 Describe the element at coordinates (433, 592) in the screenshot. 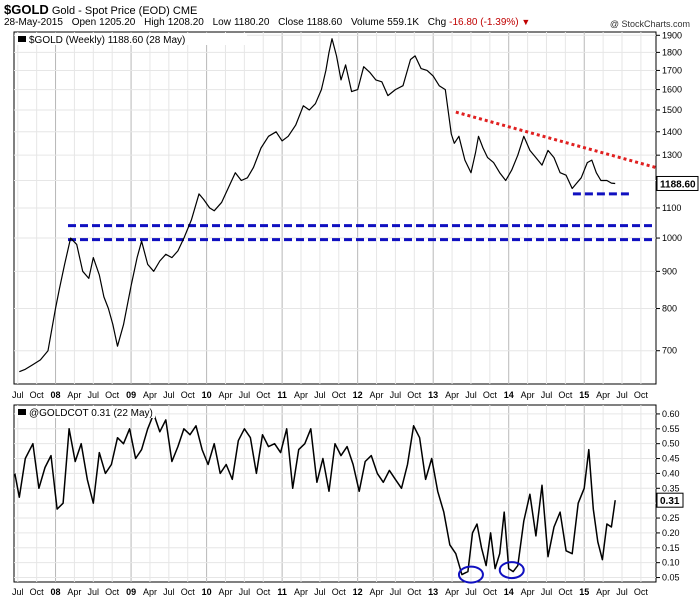

I see `cot-xtick-label: 13` at that location.